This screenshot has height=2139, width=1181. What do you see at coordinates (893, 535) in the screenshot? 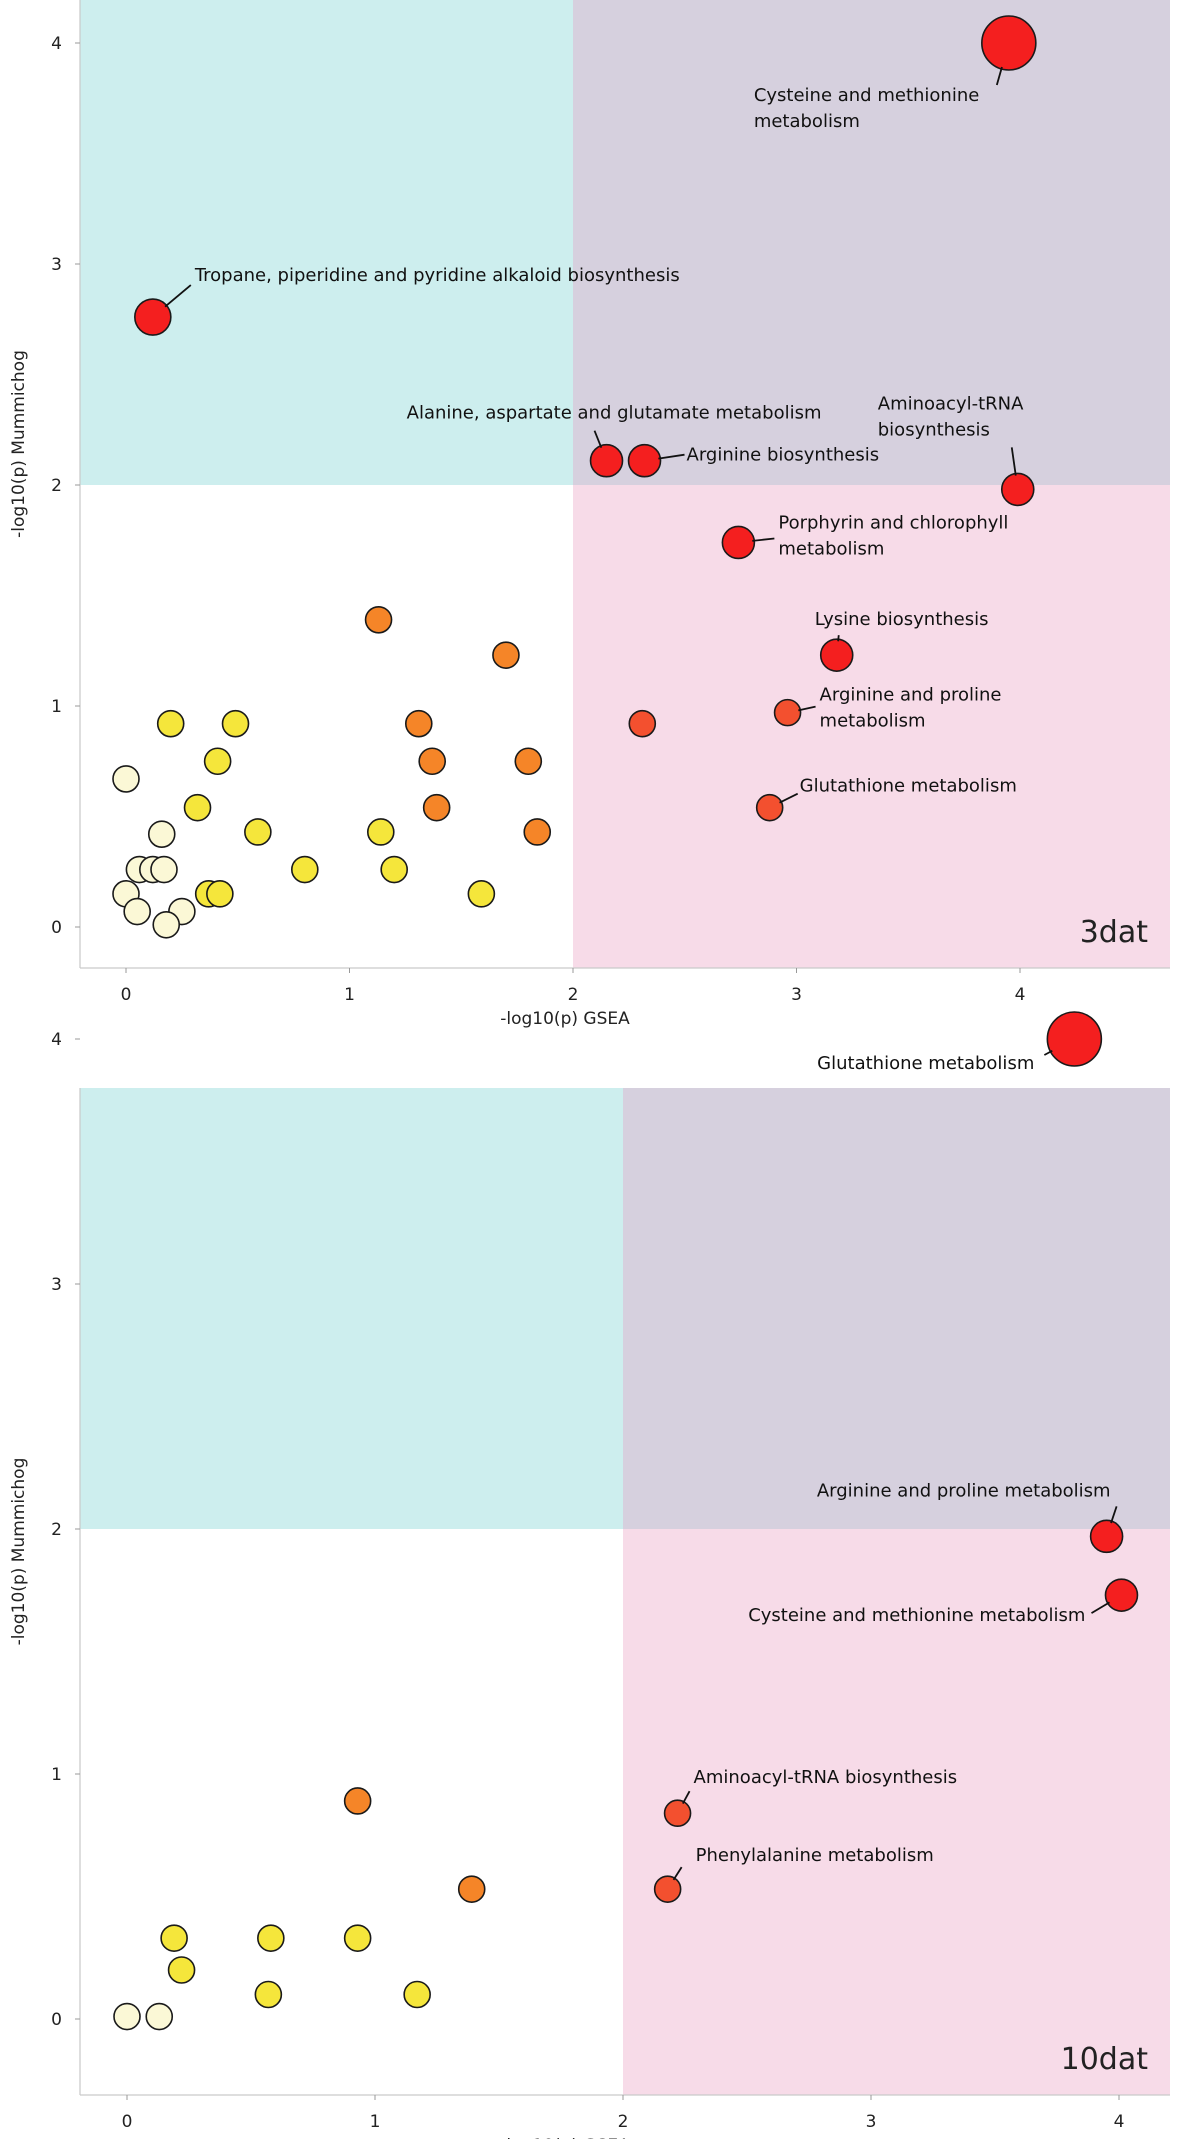
I see `annotation-label: Porphyrin and chlorophyll metabolism` at bounding box center [893, 535].